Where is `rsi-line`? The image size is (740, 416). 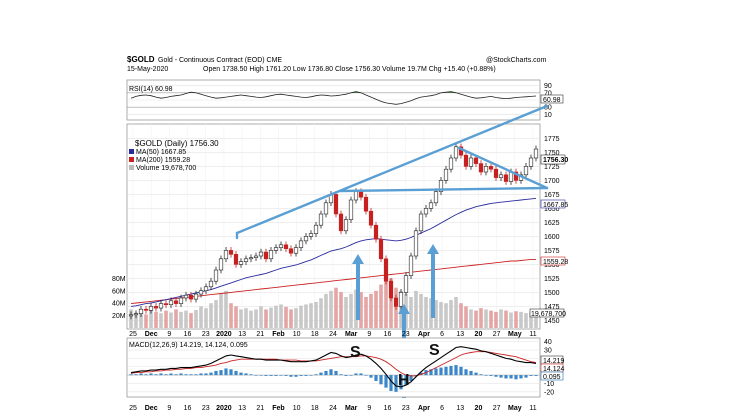 rsi-line is located at coordinates (333, 98).